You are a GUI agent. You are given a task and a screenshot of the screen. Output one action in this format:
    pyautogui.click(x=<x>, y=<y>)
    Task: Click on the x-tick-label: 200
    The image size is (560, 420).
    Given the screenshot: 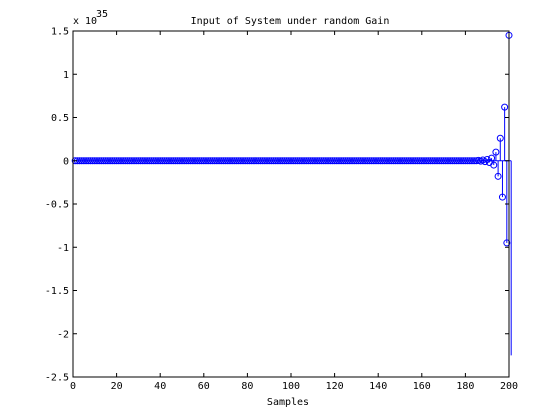 What is the action you would take?
    pyautogui.click(x=509, y=386)
    